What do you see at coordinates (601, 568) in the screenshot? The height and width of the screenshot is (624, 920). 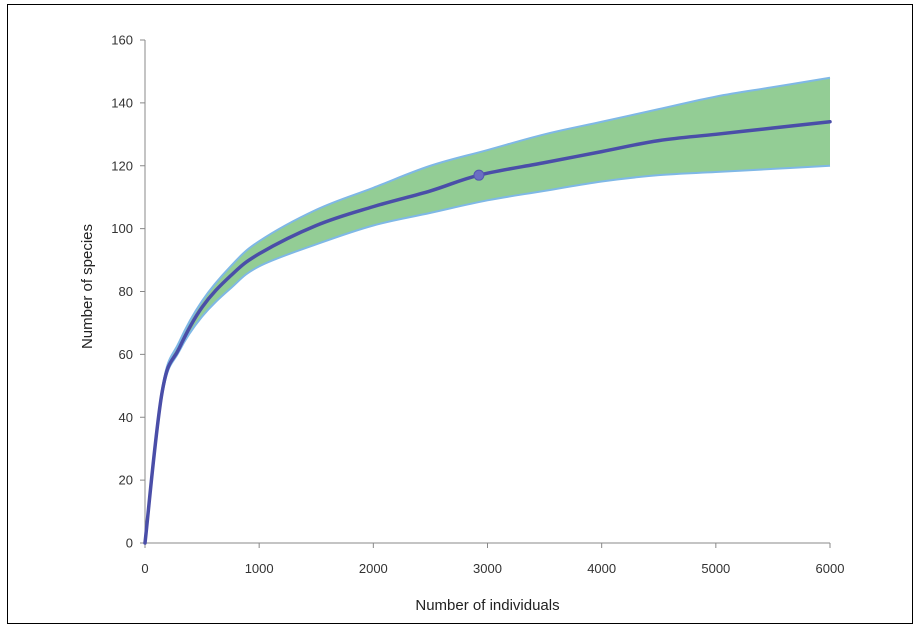 I see `x-tick-label: 4000` at bounding box center [601, 568].